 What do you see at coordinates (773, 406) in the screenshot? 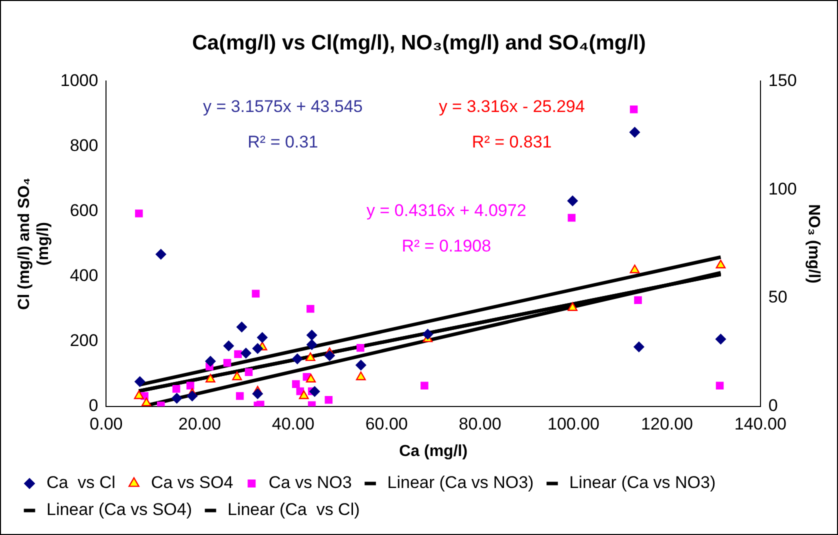
I see `y2-tick-label: 0` at bounding box center [773, 406].